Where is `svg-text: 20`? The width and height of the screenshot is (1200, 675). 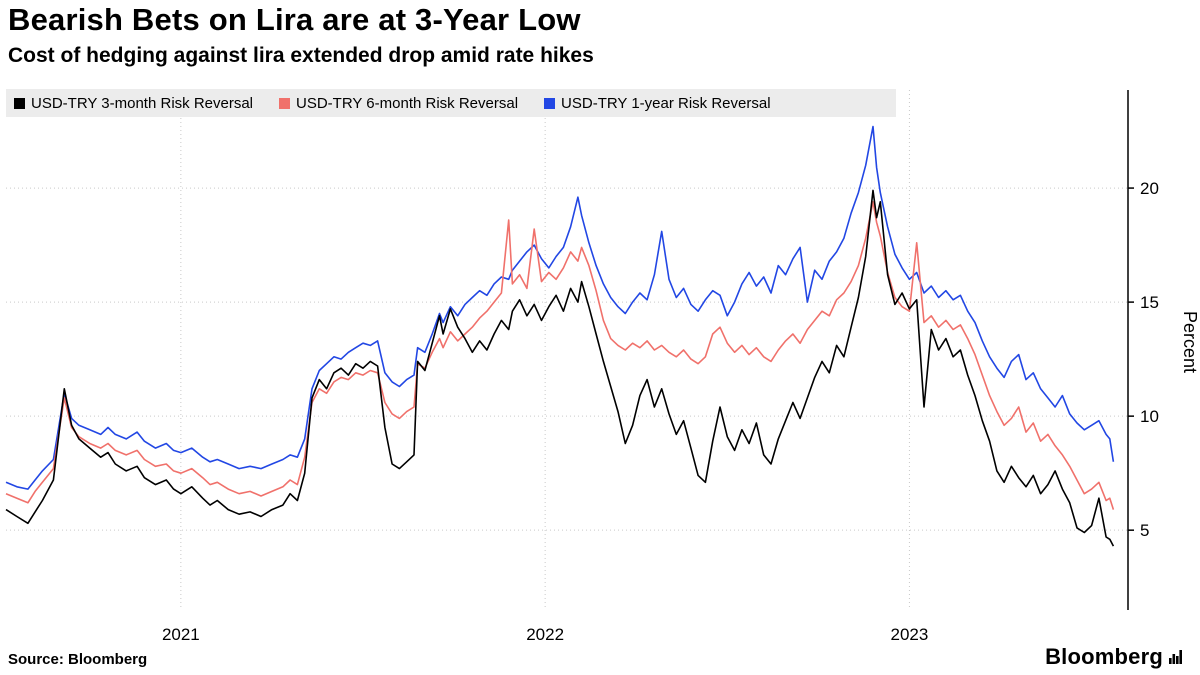 svg-text: 20 is located at coordinates (1149, 188).